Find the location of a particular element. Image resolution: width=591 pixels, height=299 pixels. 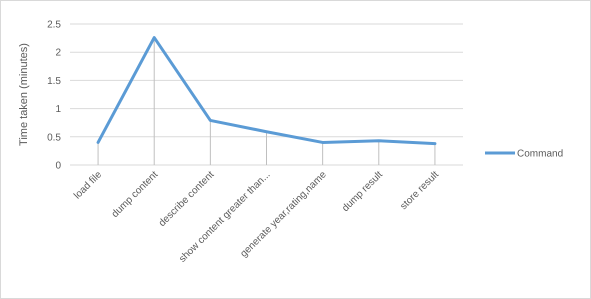

legend-label: Command is located at coordinates (540, 154).